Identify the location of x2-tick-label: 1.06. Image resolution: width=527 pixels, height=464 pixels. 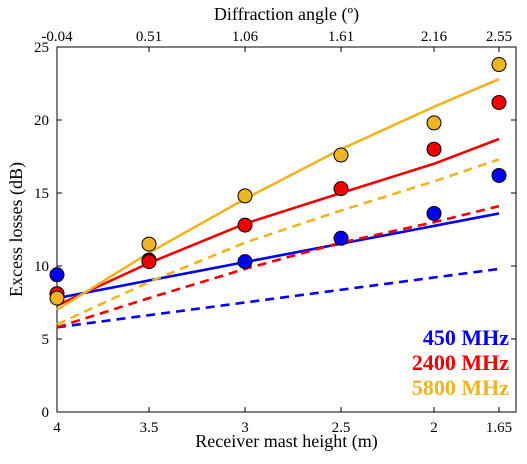
(245, 37).